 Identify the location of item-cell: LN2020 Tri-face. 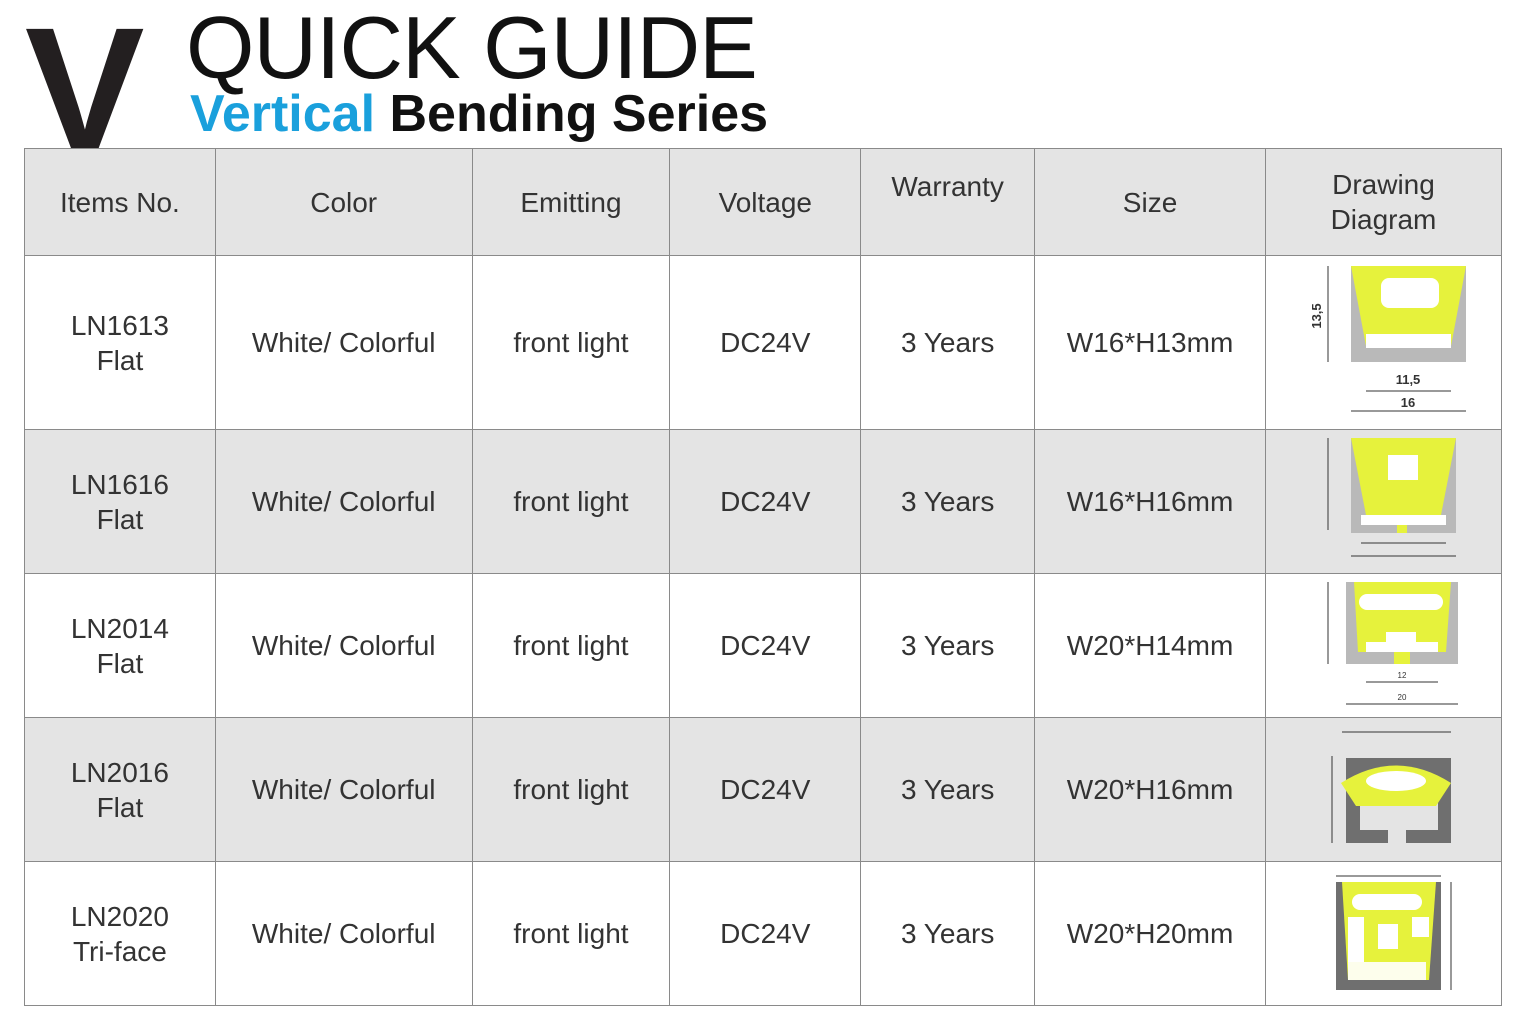
(120, 933).